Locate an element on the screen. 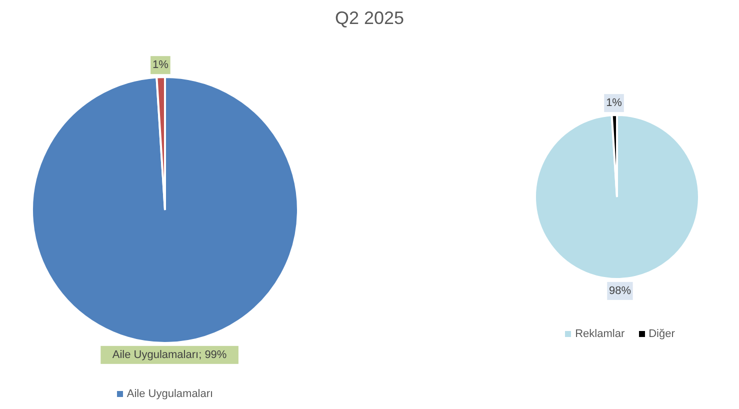  data-label: 98% is located at coordinates (620, 290).